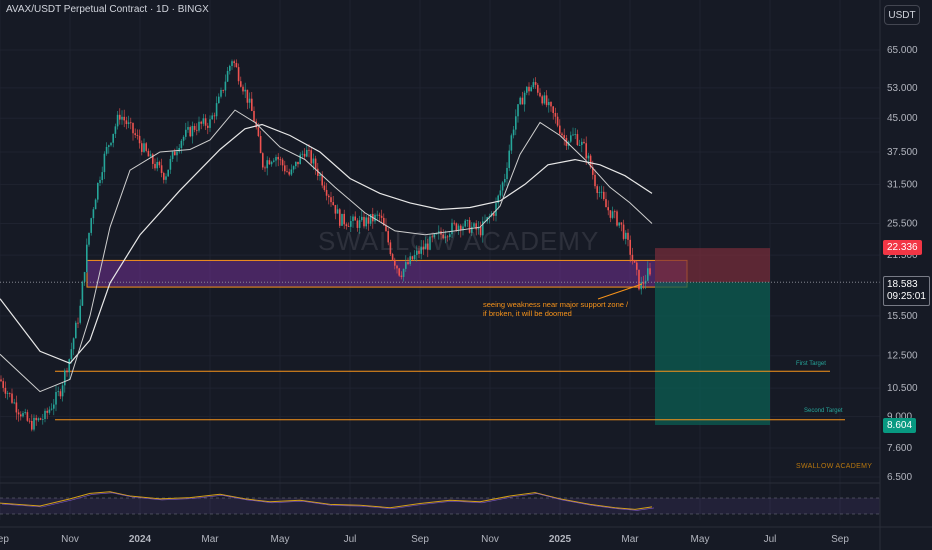 The height and width of the screenshot is (550, 932). What do you see at coordinates (899, 417) in the screenshot?
I see `price-tick-label: 9.000` at bounding box center [899, 417].